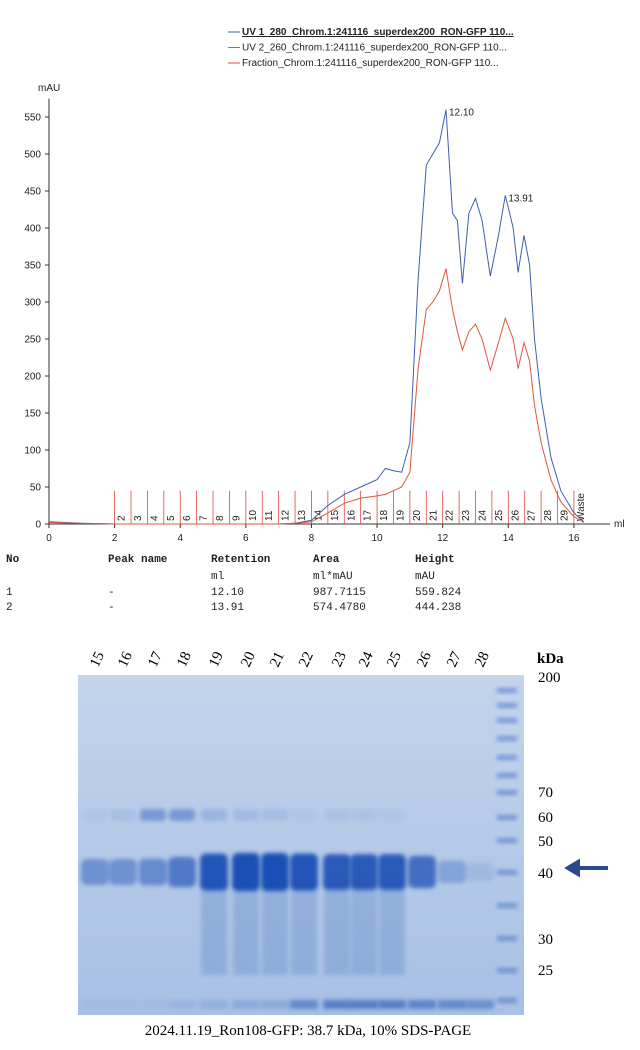  I want to click on fraction-label: 5, so click(171, 518).